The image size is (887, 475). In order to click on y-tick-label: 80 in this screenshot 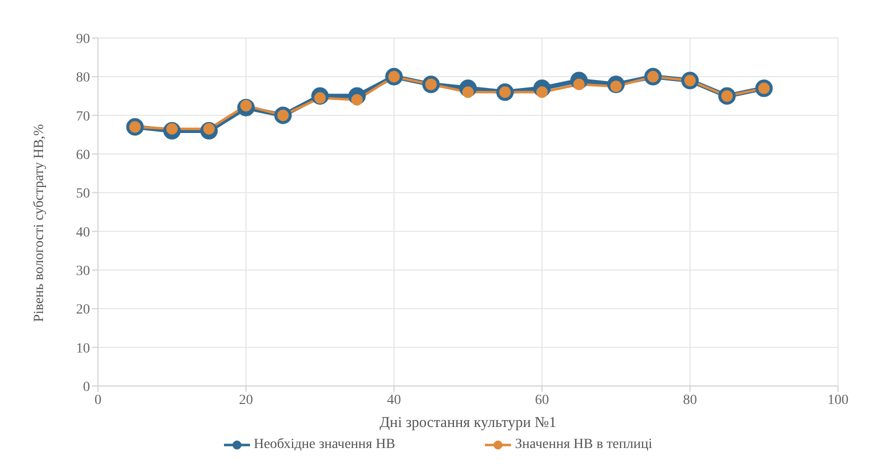, I will do `click(83, 78)`.